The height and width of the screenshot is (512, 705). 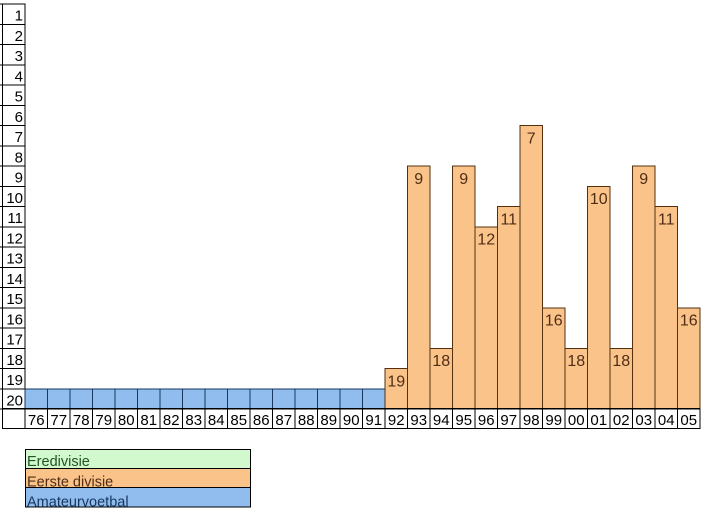 I want to click on svg-text: 79, so click(x=103, y=420).